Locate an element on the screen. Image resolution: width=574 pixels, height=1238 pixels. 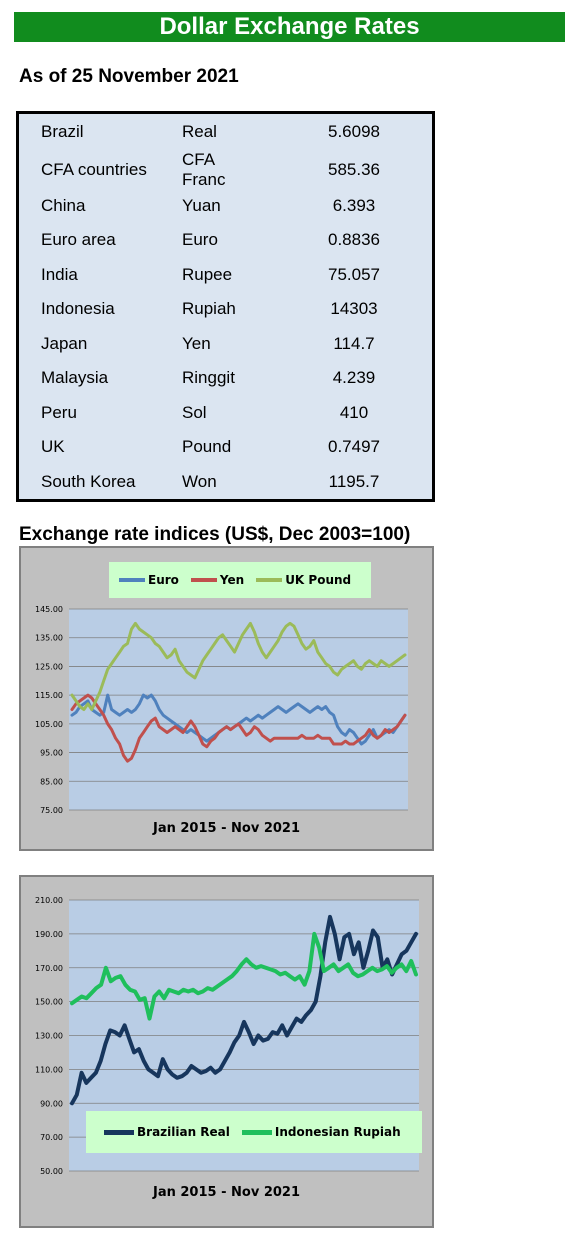
currency-cell: Real is located at coordinates (199, 131).